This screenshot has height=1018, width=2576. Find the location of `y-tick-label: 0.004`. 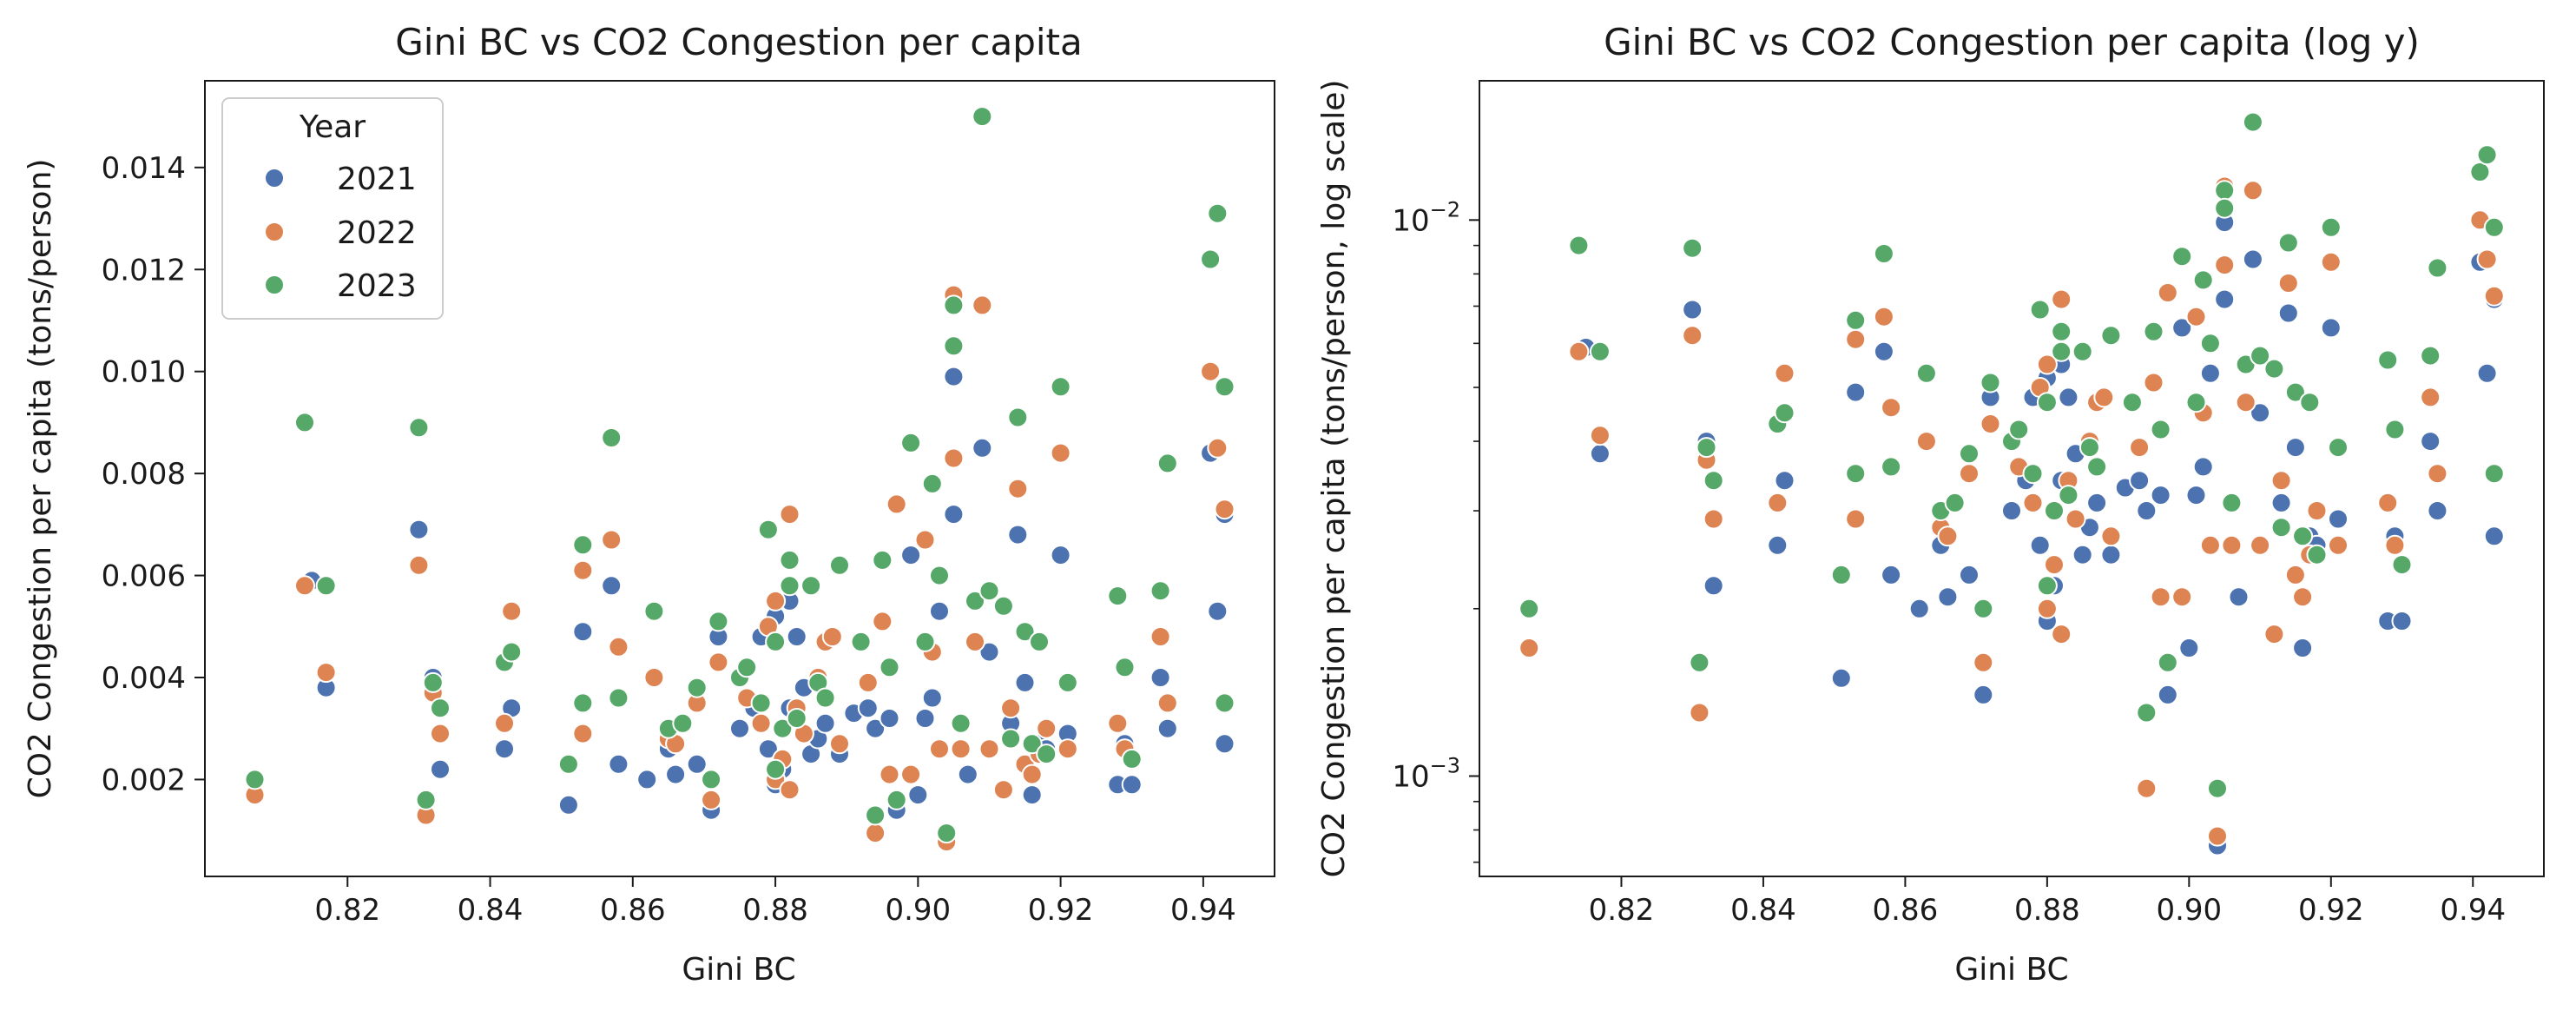

y-tick-label: 0.004 is located at coordinates (144, 678).